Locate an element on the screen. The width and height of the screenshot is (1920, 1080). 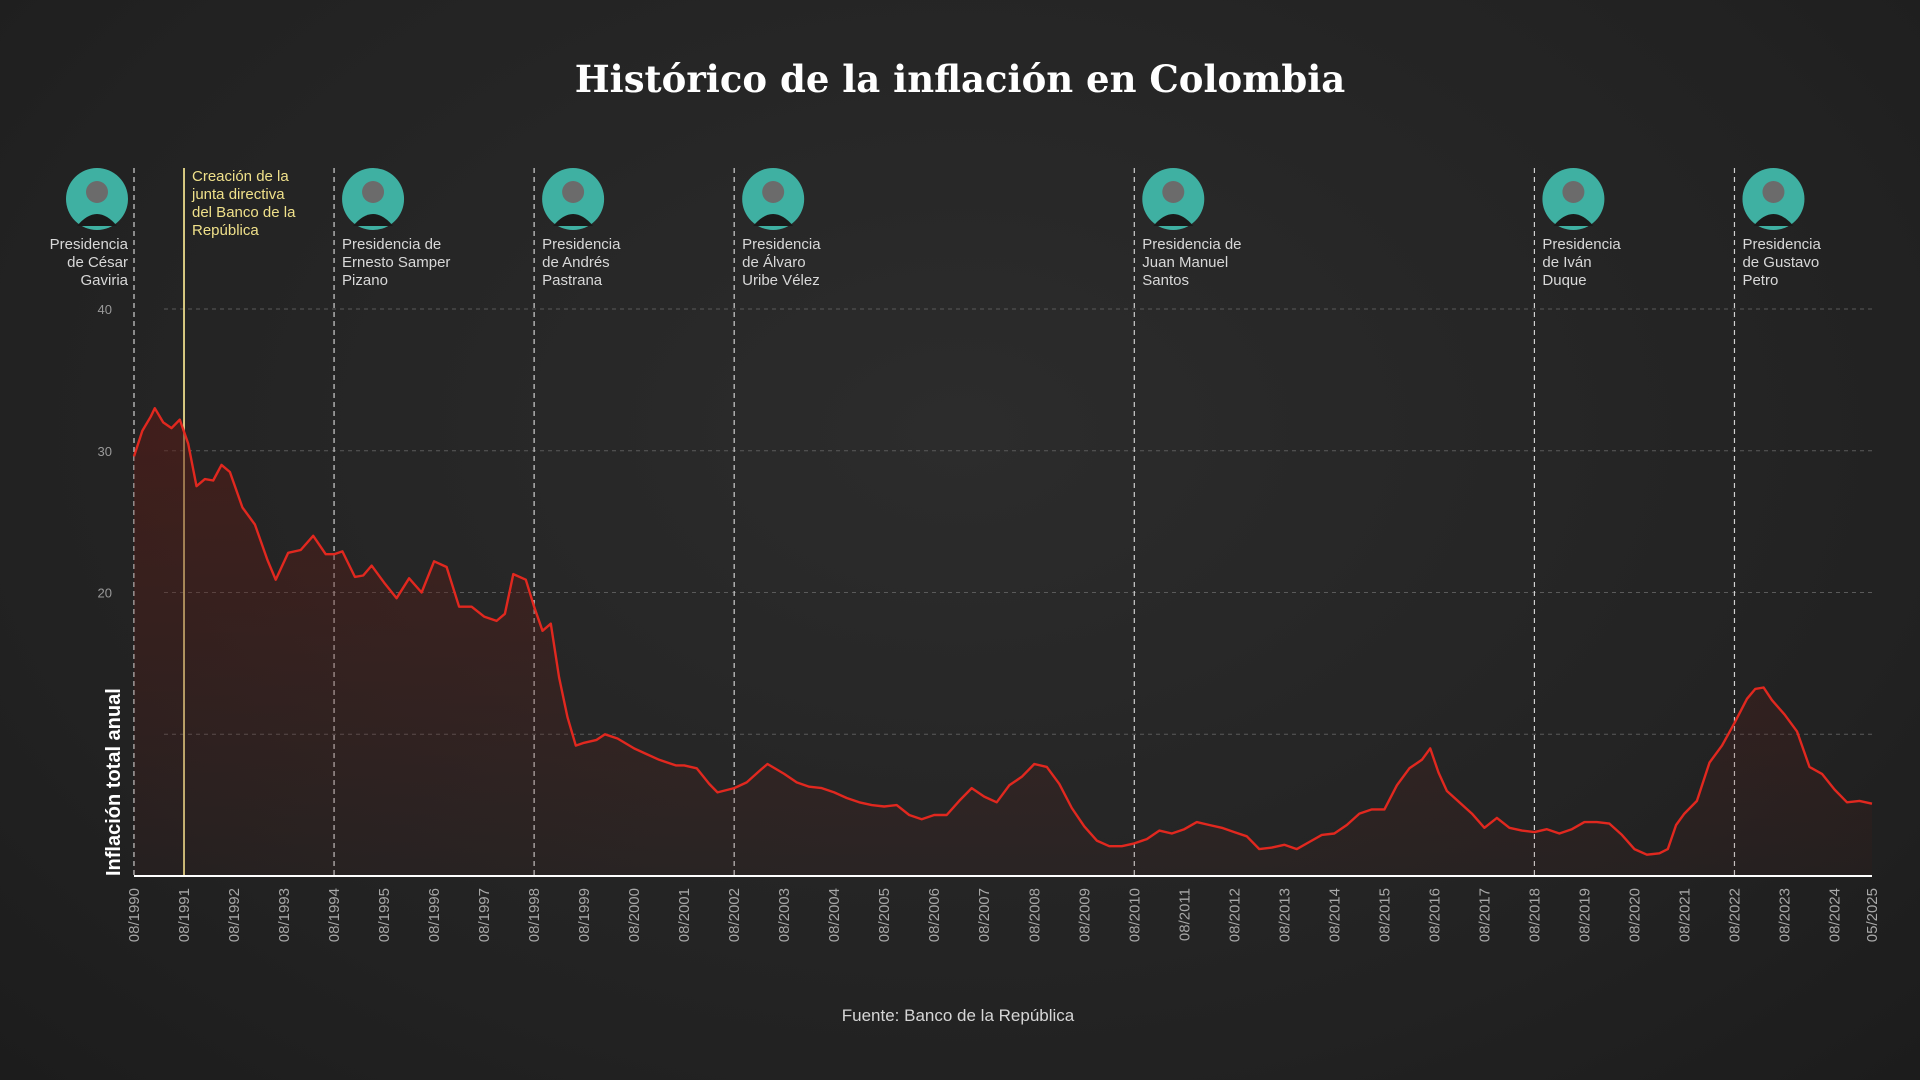
x-tick-label: 08/2008 is located at coordinates (1034, 915).